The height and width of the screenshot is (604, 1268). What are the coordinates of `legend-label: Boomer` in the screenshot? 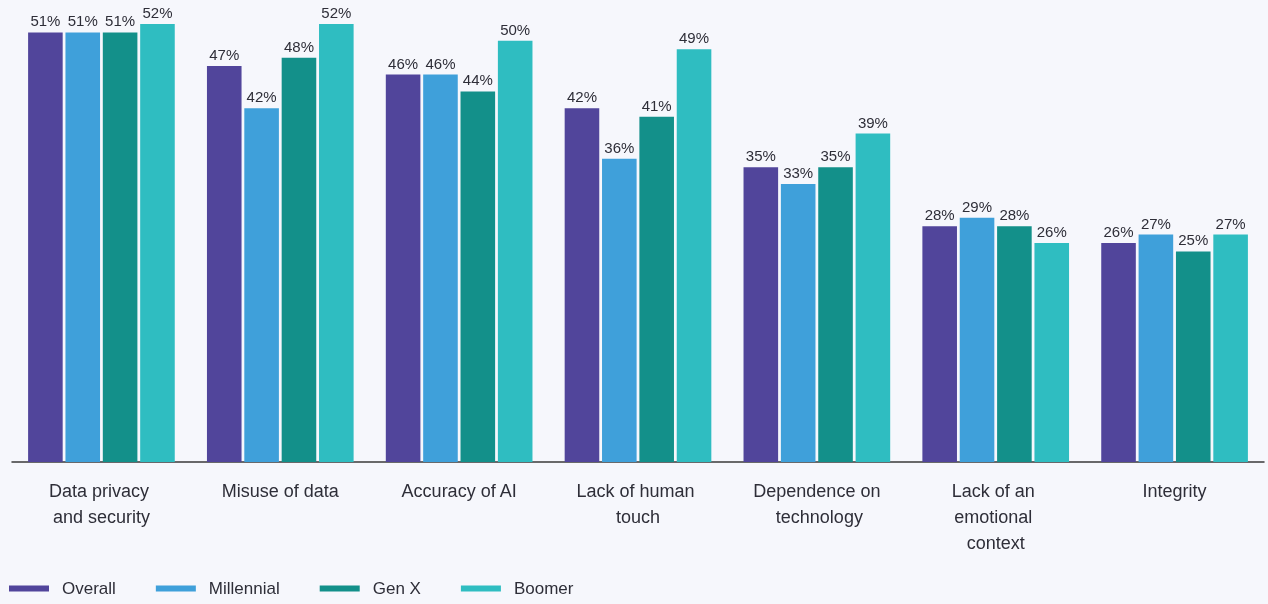 It's located at (543, 588).